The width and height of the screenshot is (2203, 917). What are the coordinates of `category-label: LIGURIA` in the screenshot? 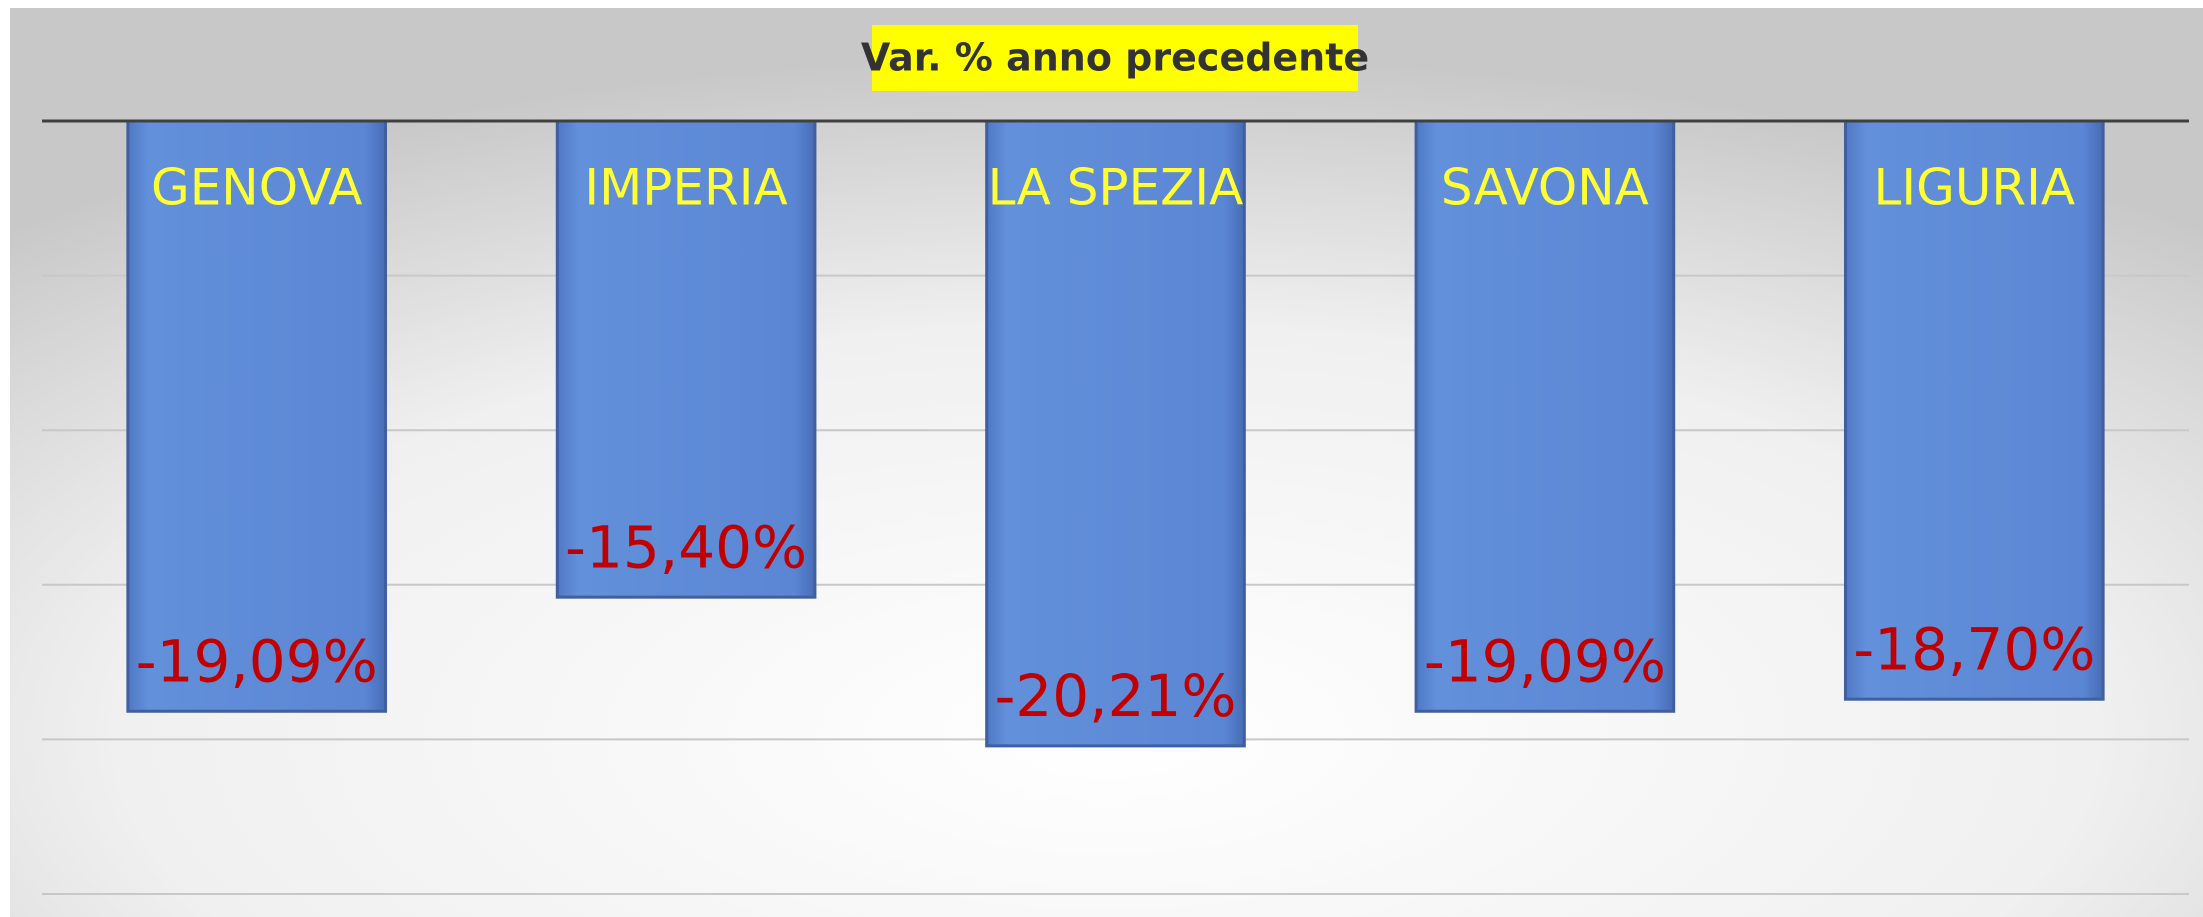 It's located at (1974, 188).